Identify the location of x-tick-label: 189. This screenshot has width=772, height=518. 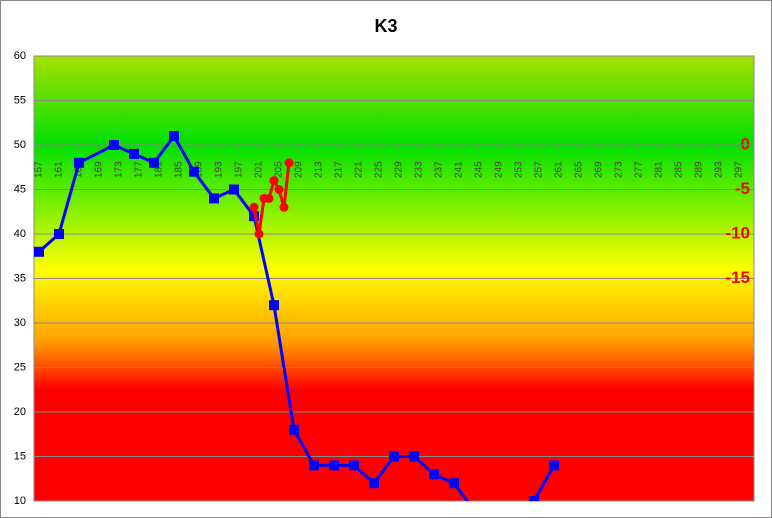
(199, 169).